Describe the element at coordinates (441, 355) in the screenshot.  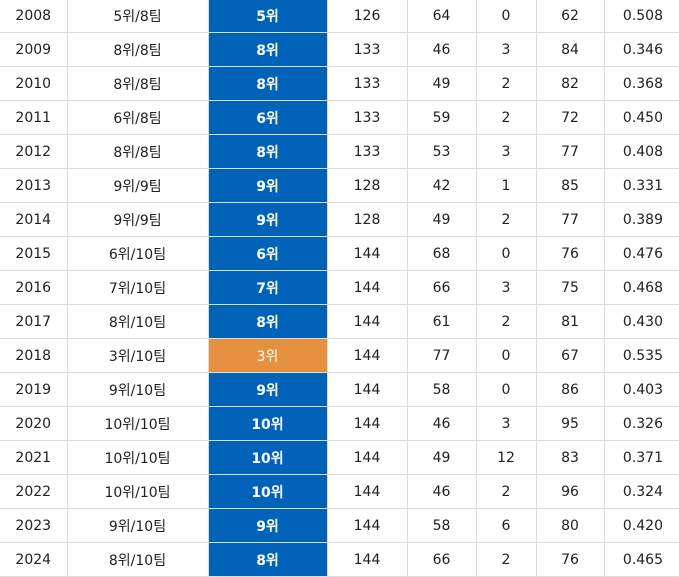
I see `wins-cell: 77` at that location.